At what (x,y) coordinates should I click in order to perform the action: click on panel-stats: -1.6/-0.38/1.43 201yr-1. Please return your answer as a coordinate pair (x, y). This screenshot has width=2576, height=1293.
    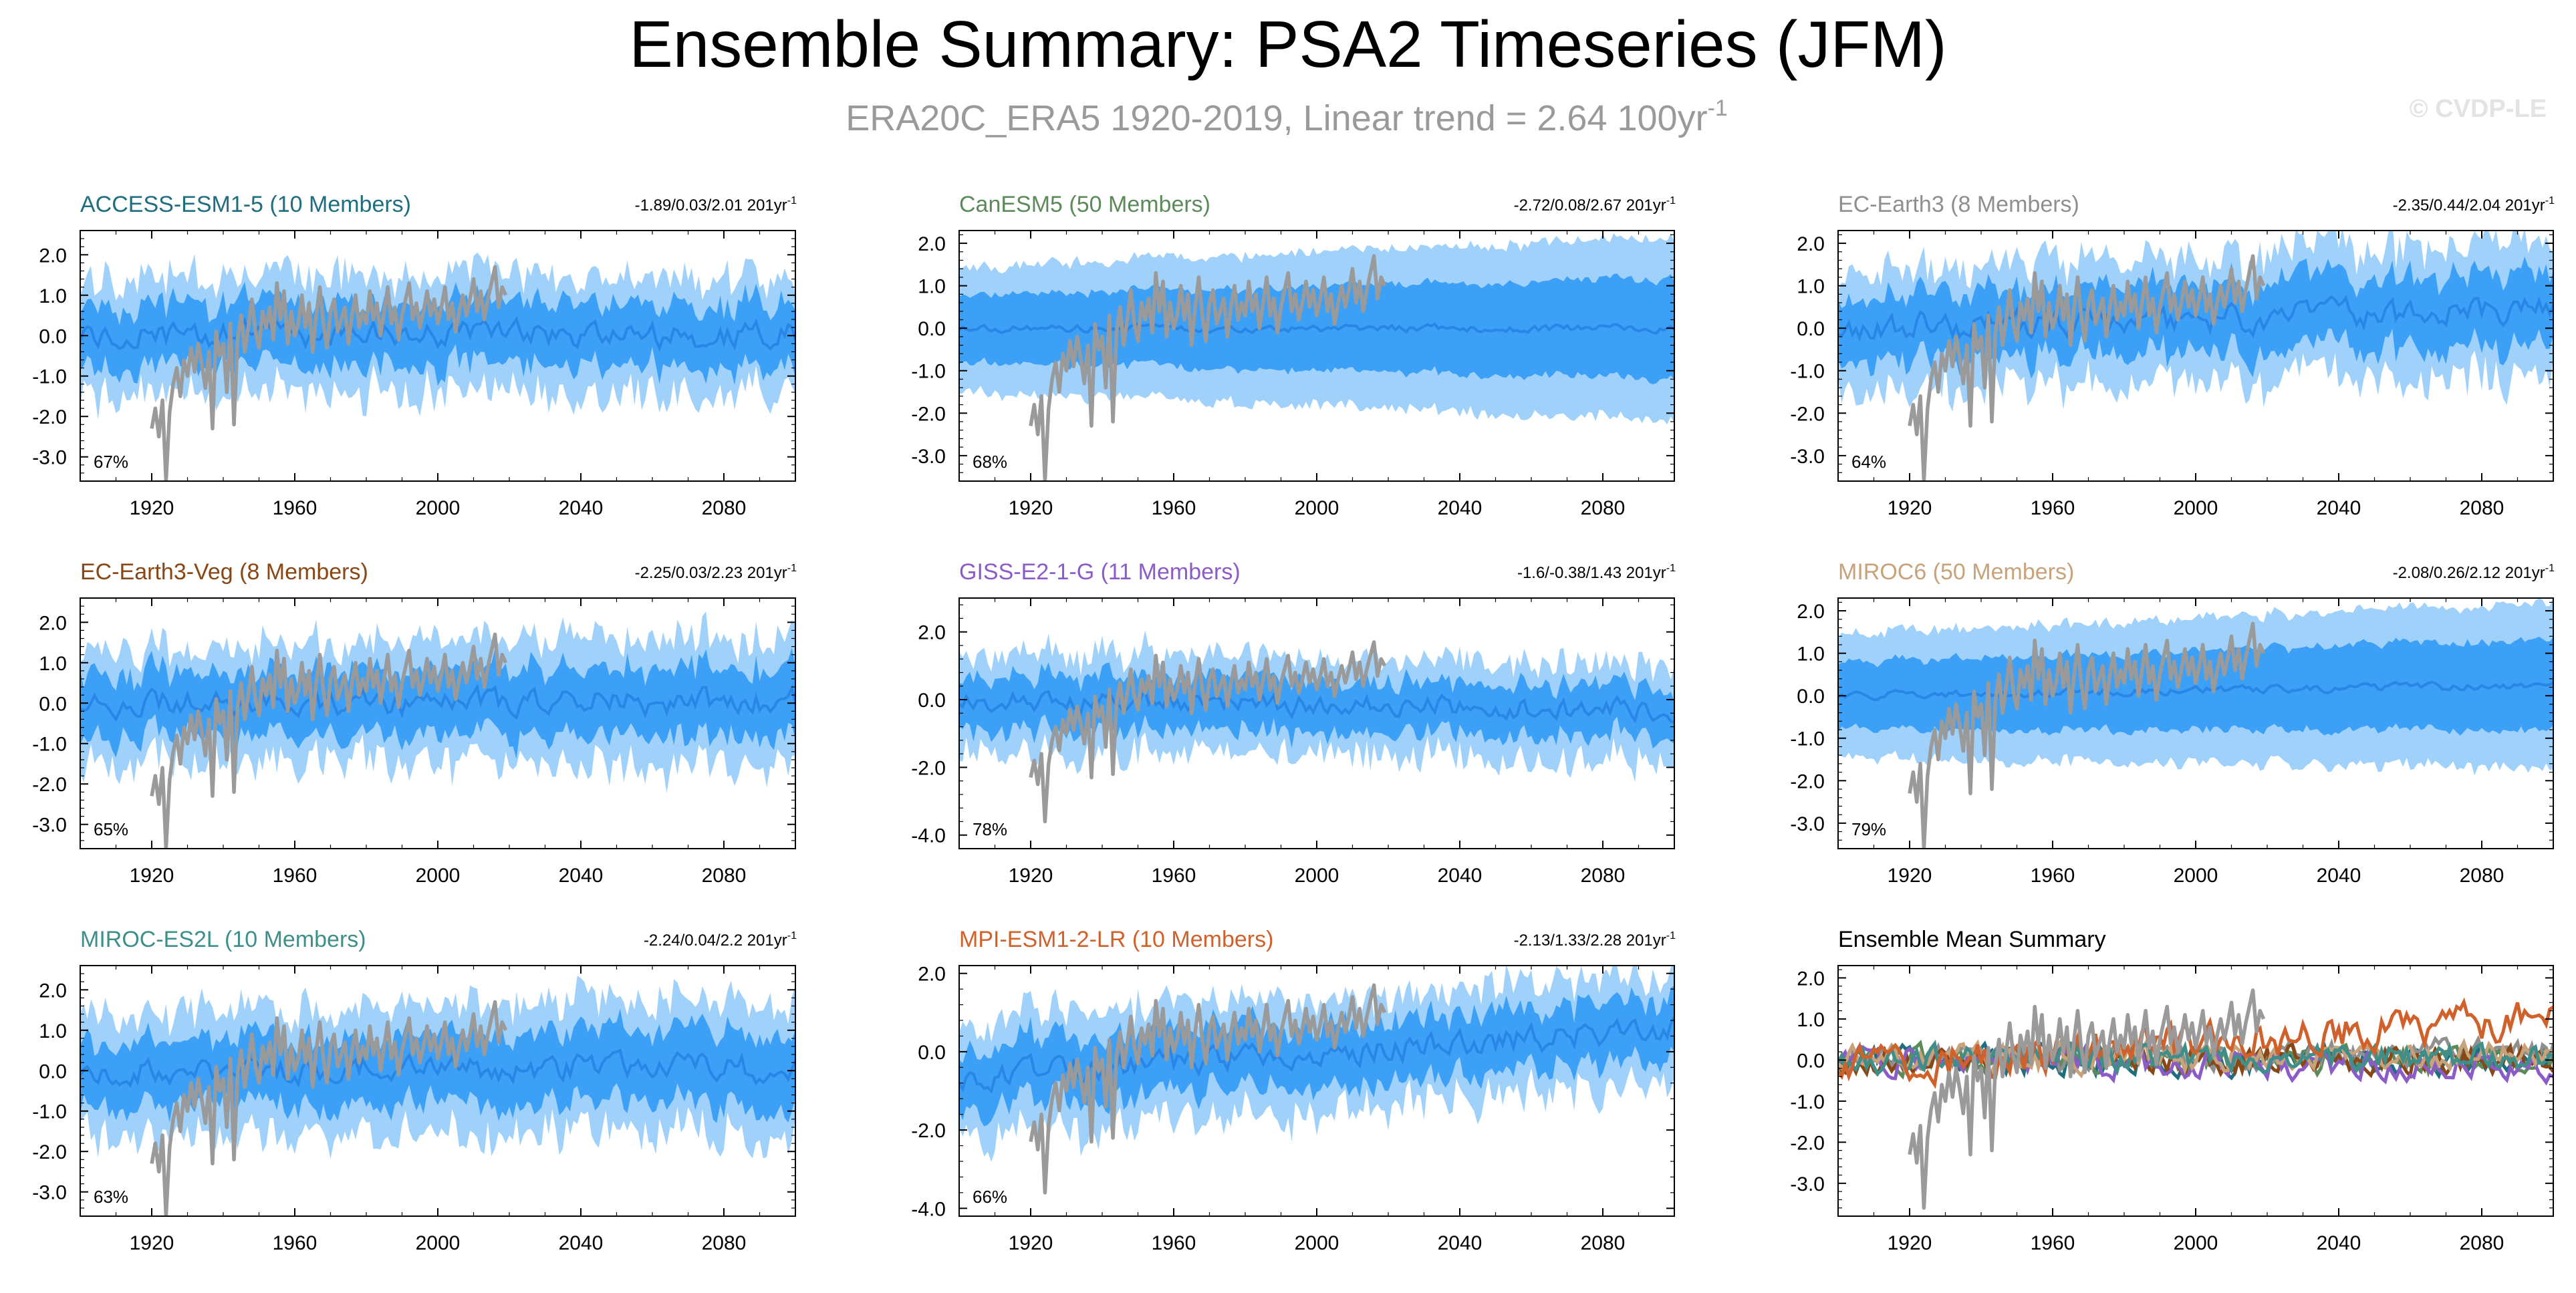
    Looking at the image, I should click on (1597, 572).